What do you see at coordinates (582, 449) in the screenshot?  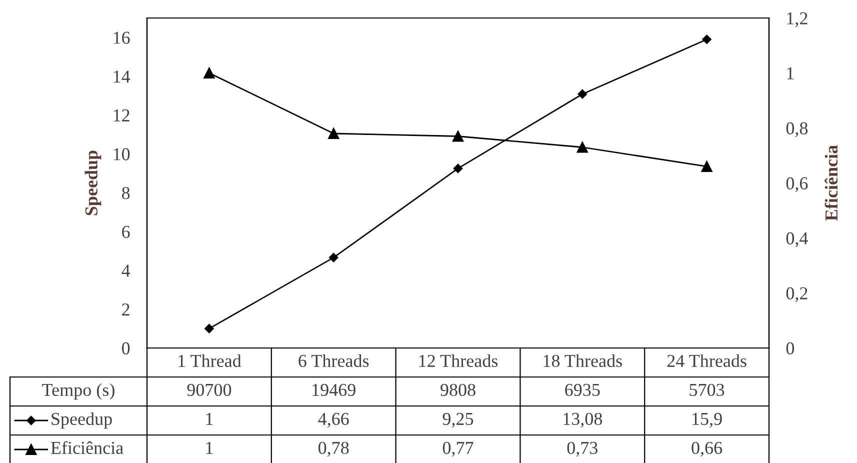 I see `data-label: 0,73` at bounding box center [582, 449].